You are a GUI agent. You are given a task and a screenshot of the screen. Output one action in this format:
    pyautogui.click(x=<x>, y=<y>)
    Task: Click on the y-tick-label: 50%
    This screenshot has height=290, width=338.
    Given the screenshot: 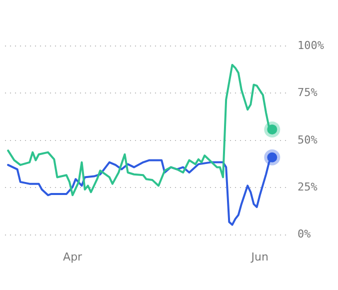 What is the action you would take?
    pyautogui.click(x=308, y=139)
    